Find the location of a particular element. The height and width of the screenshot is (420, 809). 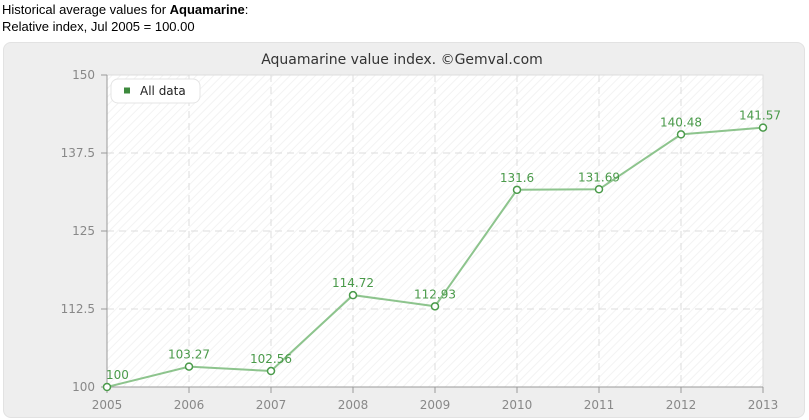

chart-title: Aquamarine value index. ©Gemval.com is located at coordinates (402, 60).